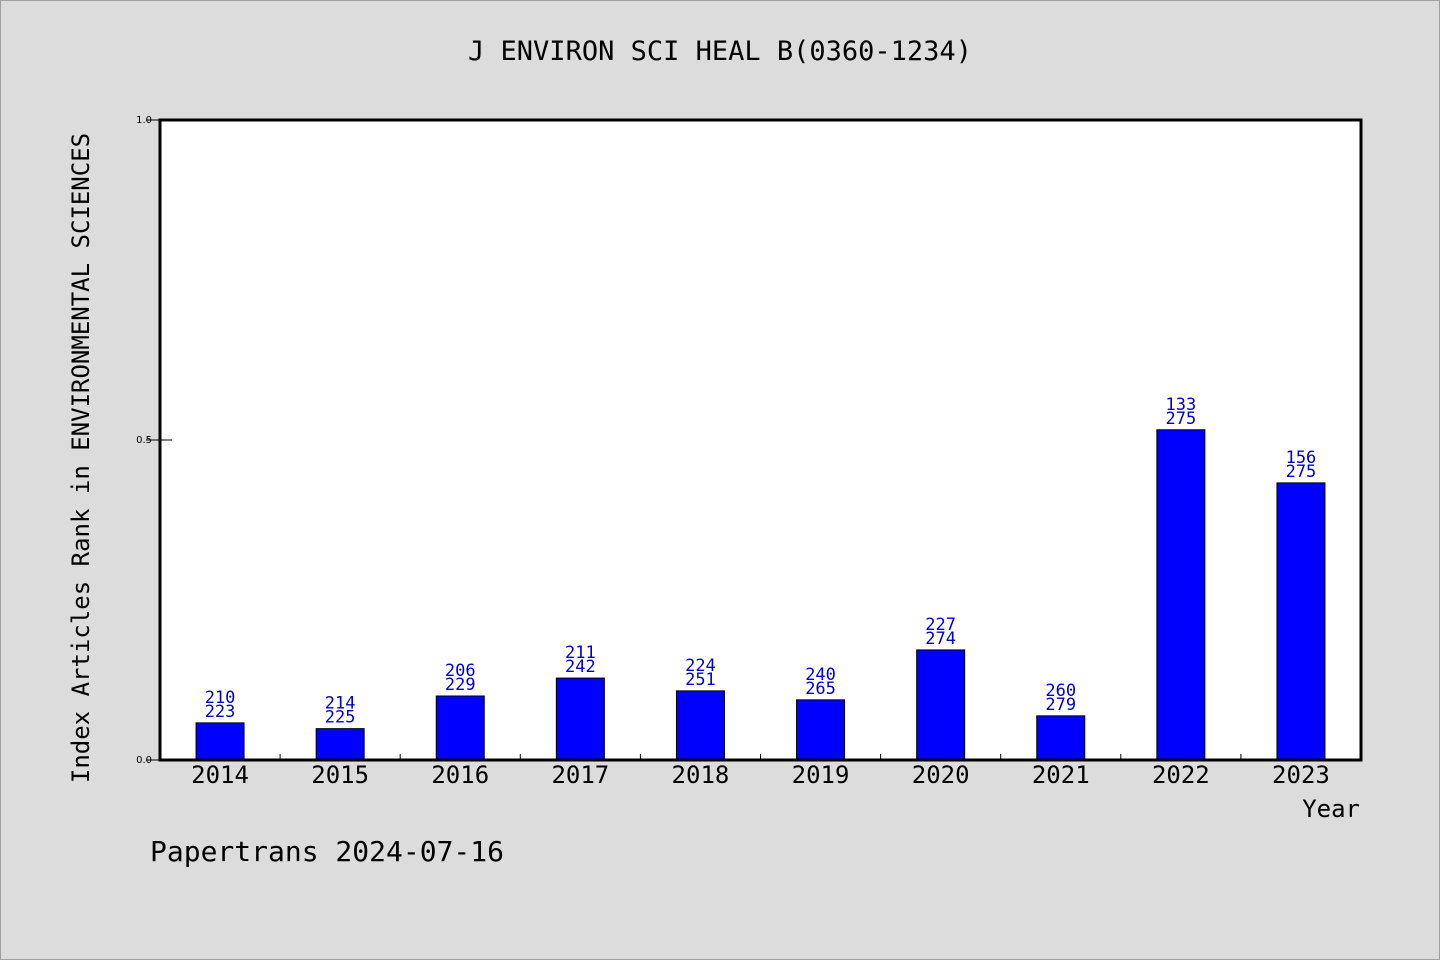 The width and height of the screenshot is (1440, 960). I want to click on x-tick-label: 2021, so click(1061, 775).